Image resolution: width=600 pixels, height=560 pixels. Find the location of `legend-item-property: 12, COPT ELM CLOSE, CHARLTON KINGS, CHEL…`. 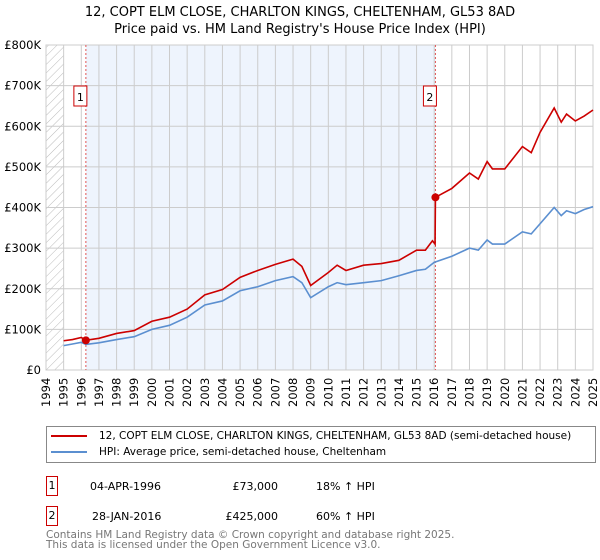

legend-item-property: 12, COPT ELM CLOSE, CHARLTON KINGS, CHEL… is located at coordinates (311, 436).